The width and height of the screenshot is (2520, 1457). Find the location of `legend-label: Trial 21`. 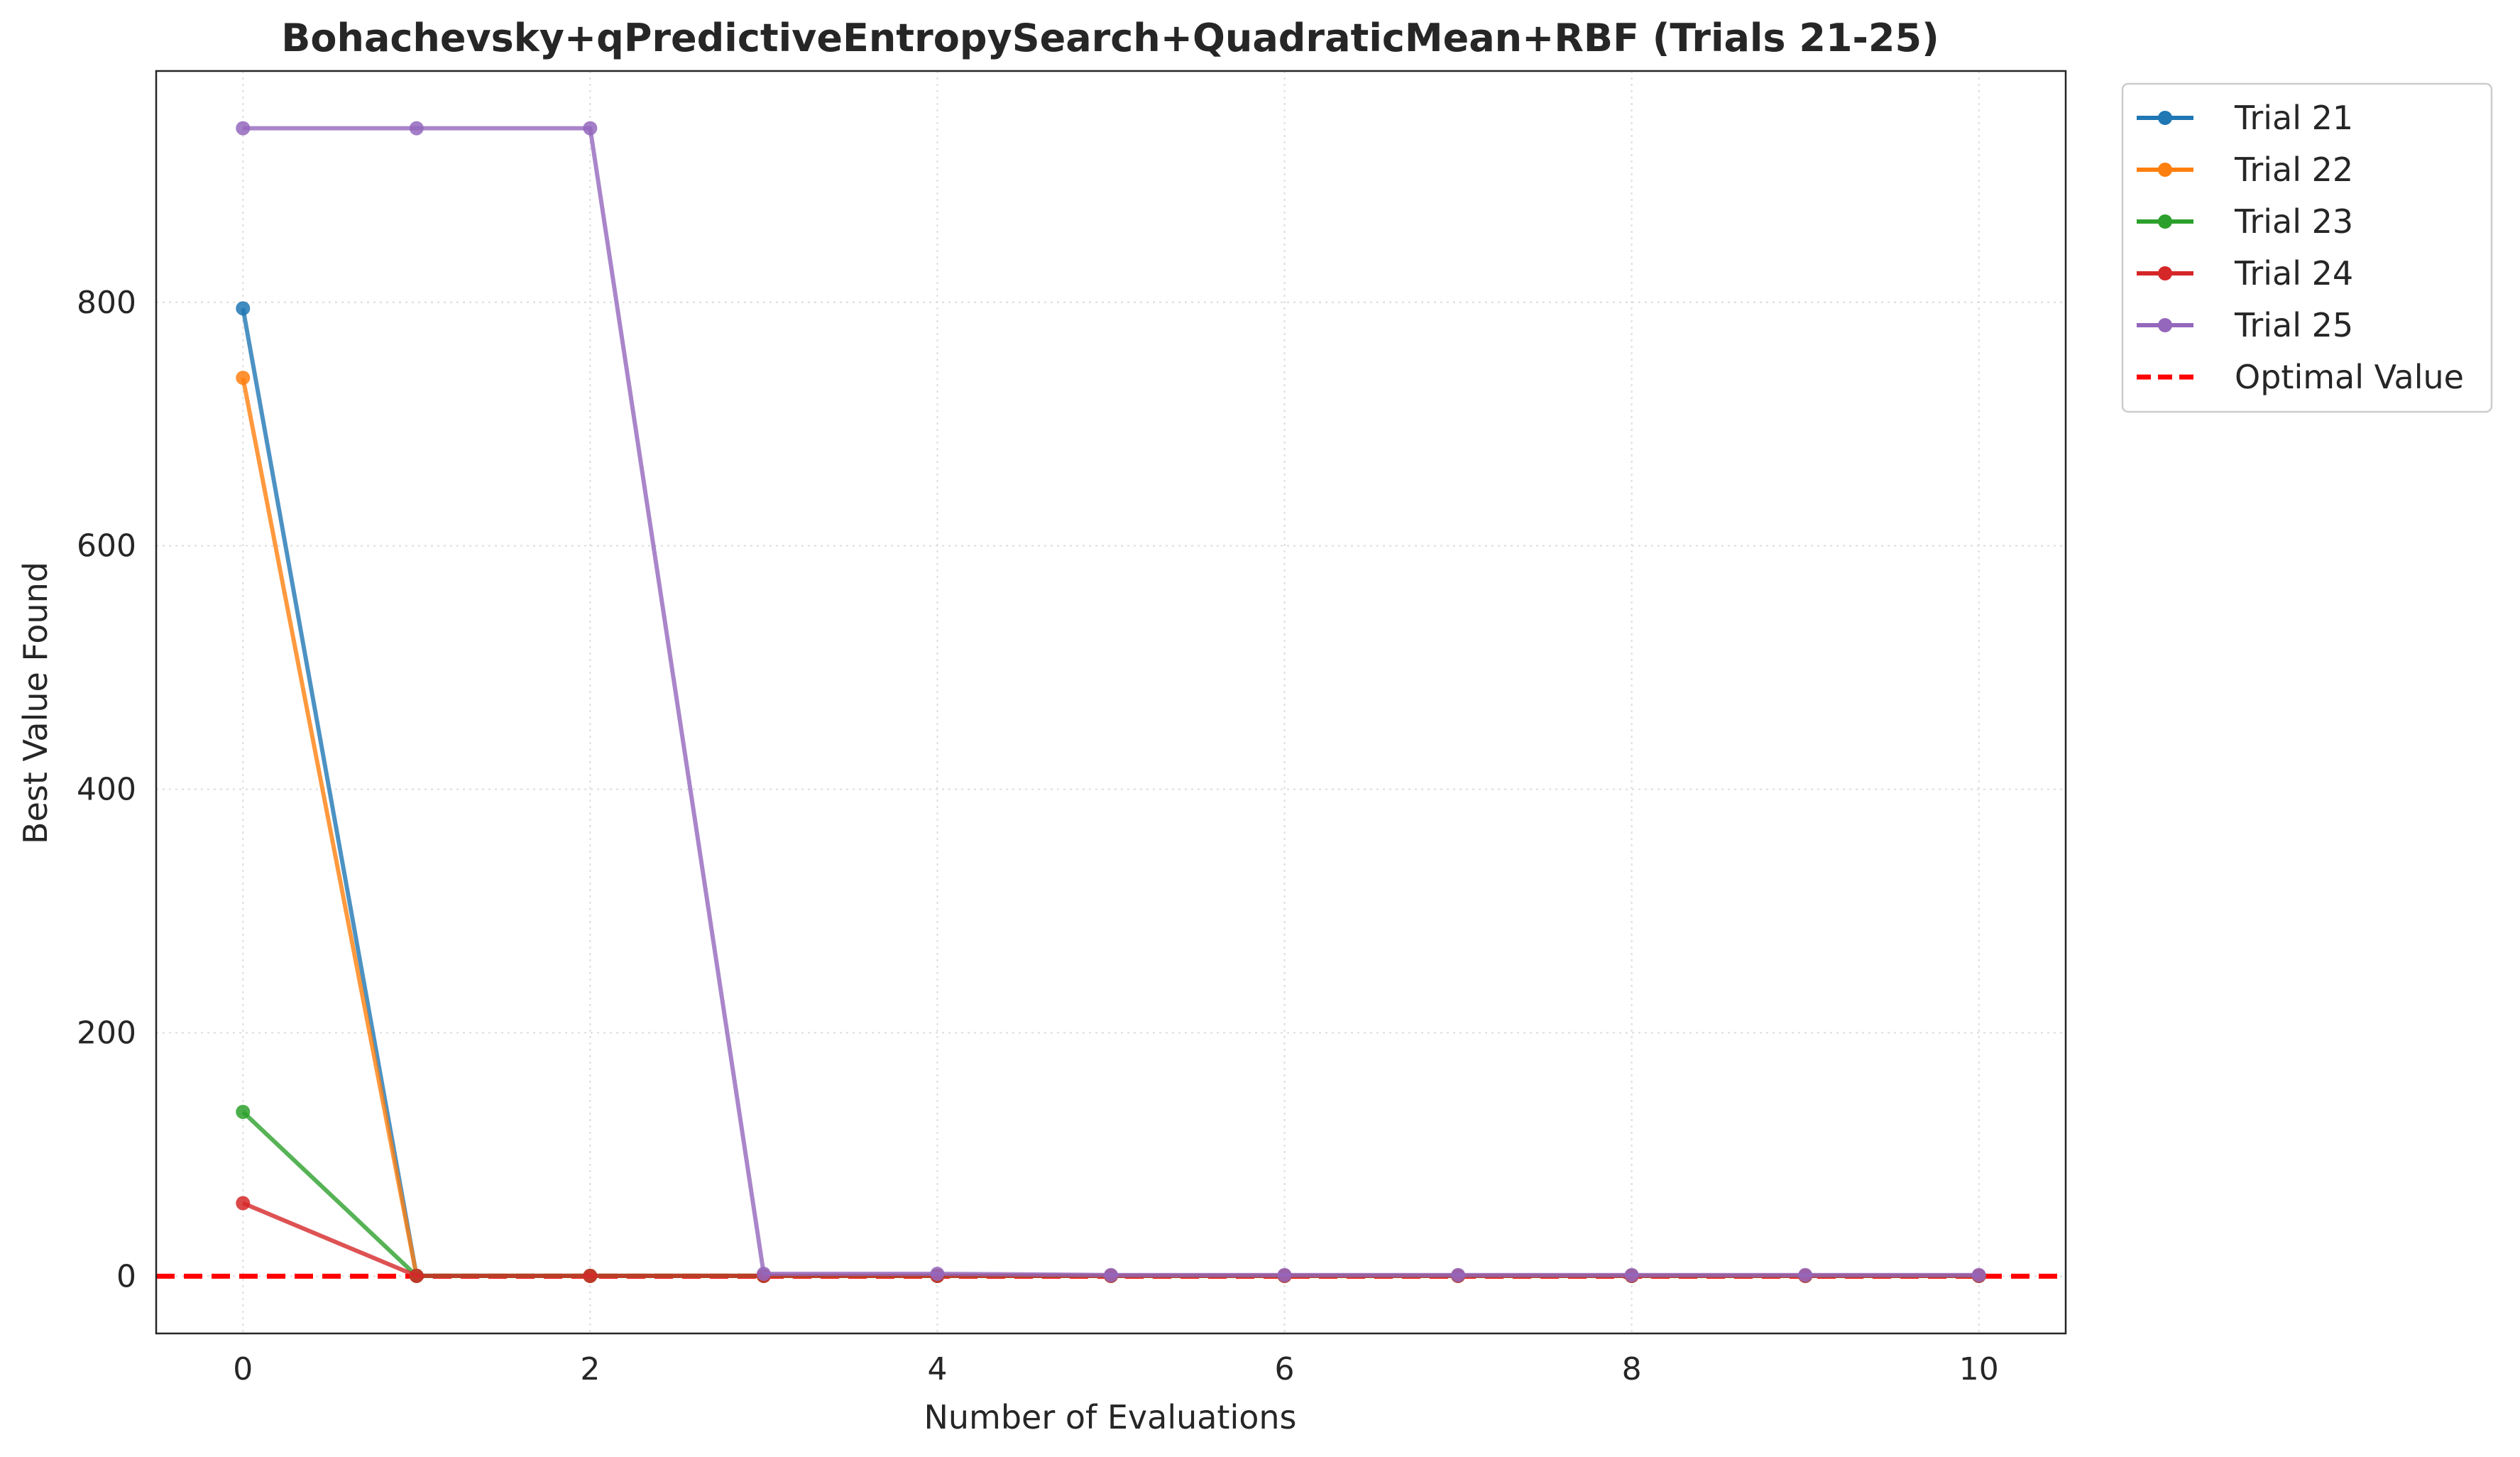

legend-label: Trial 21 is located at coordinates (2294, 118).